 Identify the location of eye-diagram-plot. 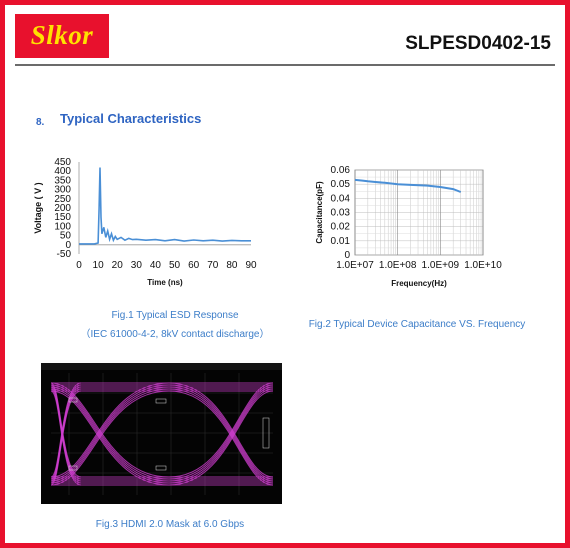
(161, 429).